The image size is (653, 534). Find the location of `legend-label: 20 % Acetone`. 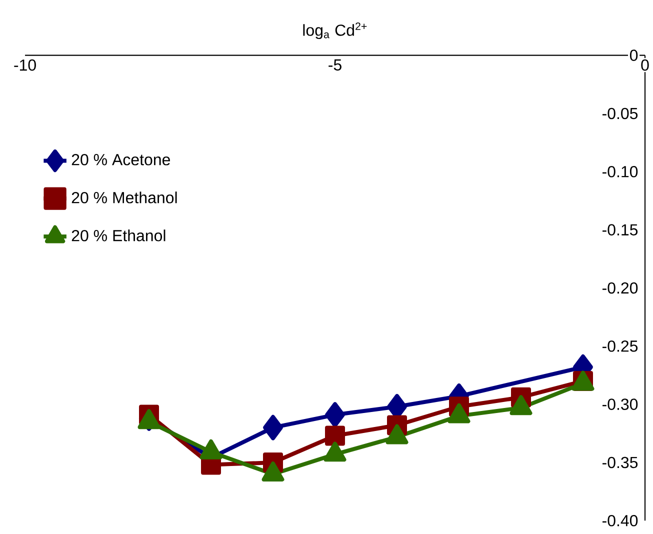

legend-label: 20 % Acetone is located at coordinates (121, 160).